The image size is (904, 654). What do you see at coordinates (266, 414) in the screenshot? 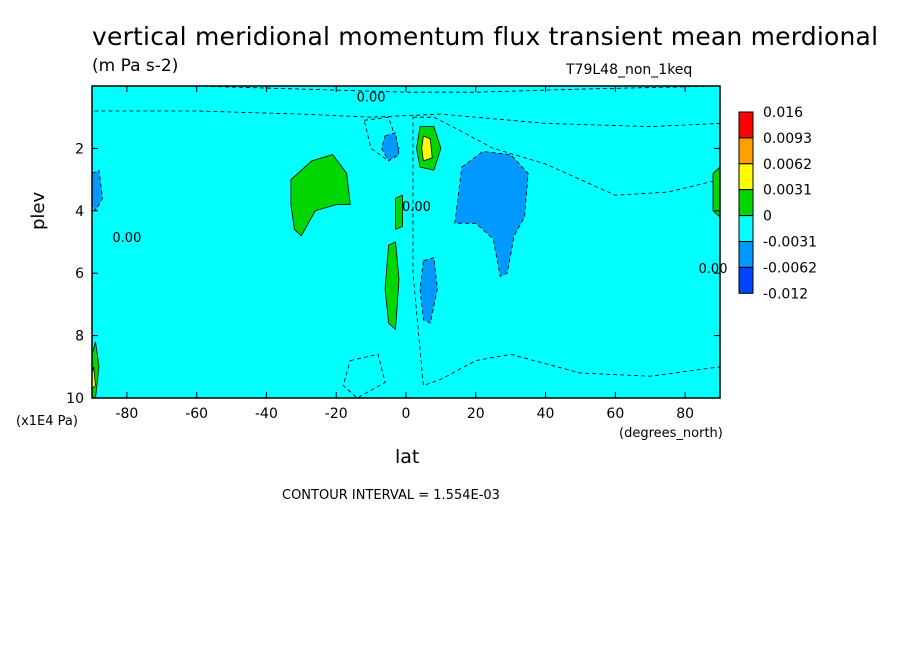
I see `x-tick-label: -40` at bounding box center [266, 414].